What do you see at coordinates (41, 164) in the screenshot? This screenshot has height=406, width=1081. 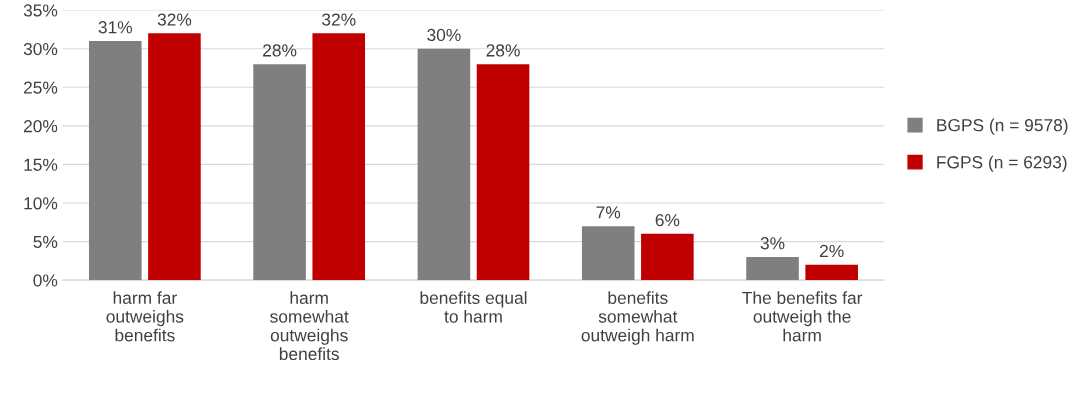 I see `y-tick-label: 15%` at bounding box center [41, 164].